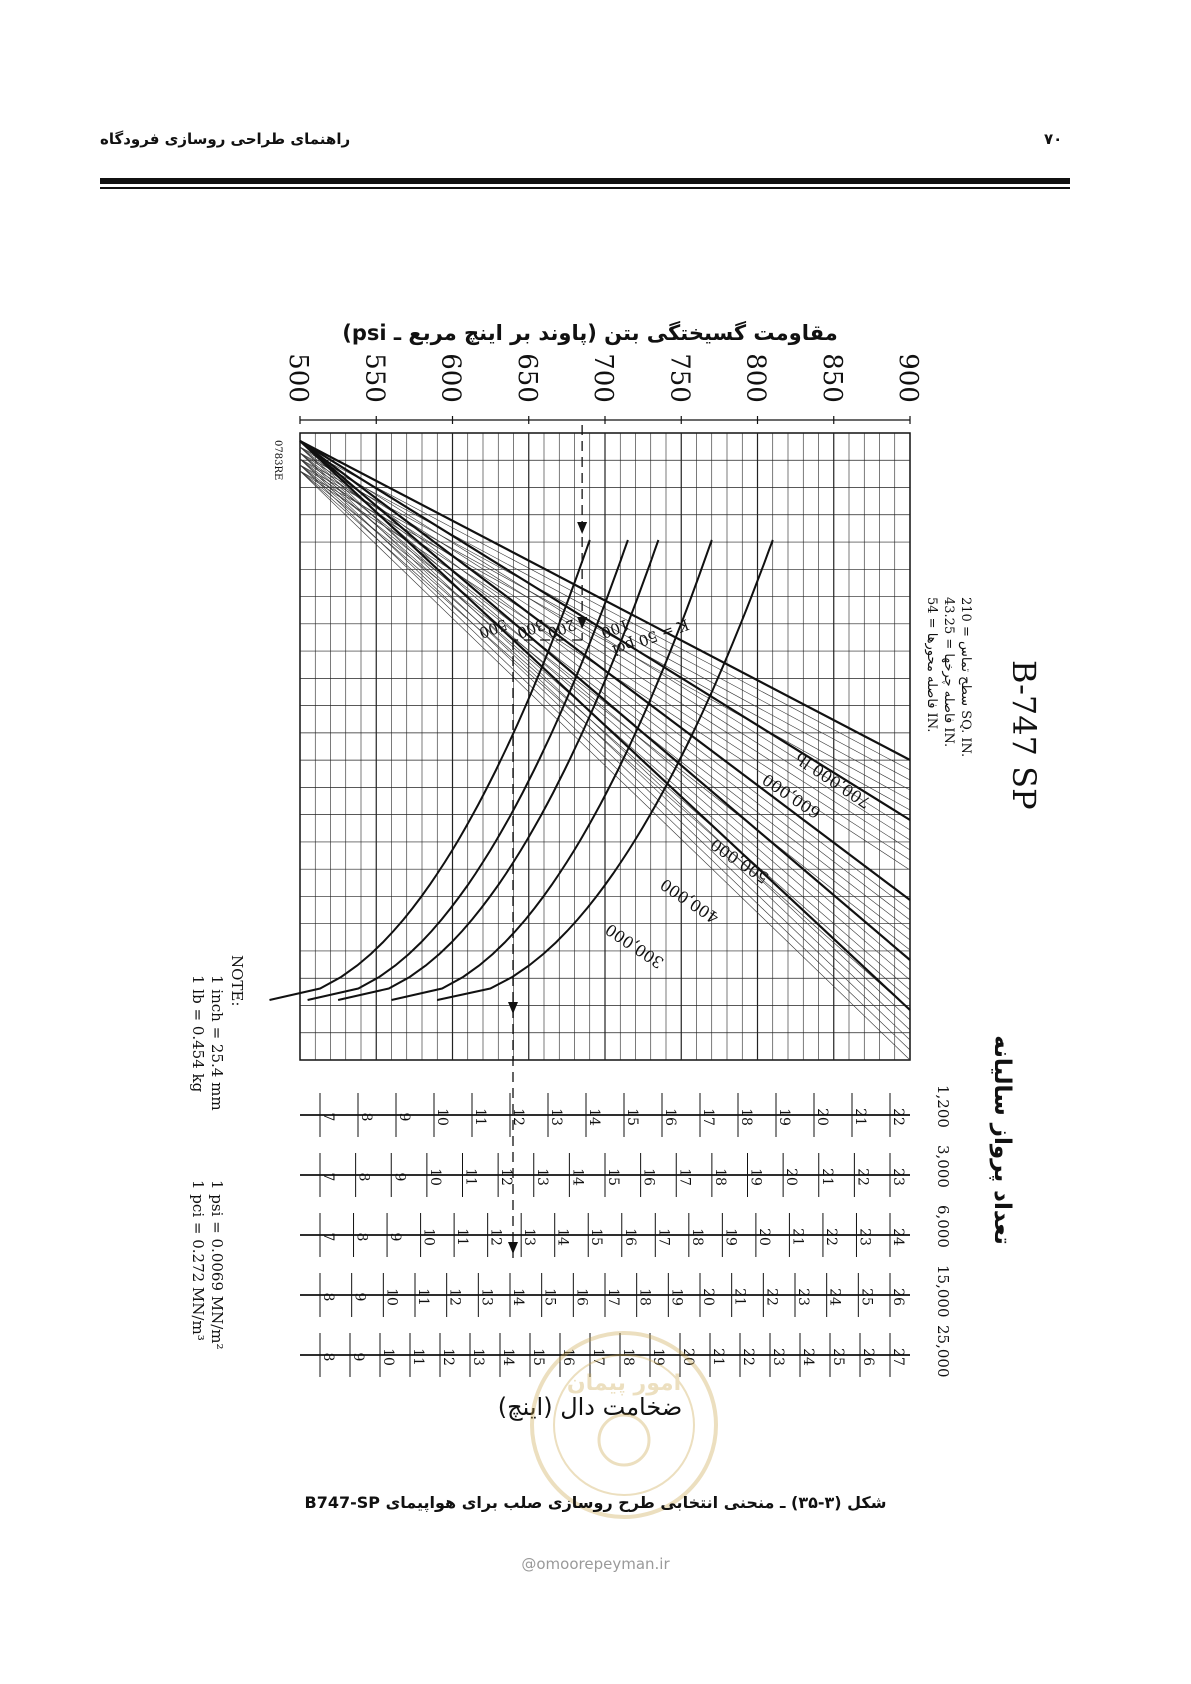 The width and height of the screenshot is (1191, 1684). What do you see at coordinates (943, 1166) in the screenshot?
I see `departure-scale-label: 3,000` at bounding box center [943, 1166].